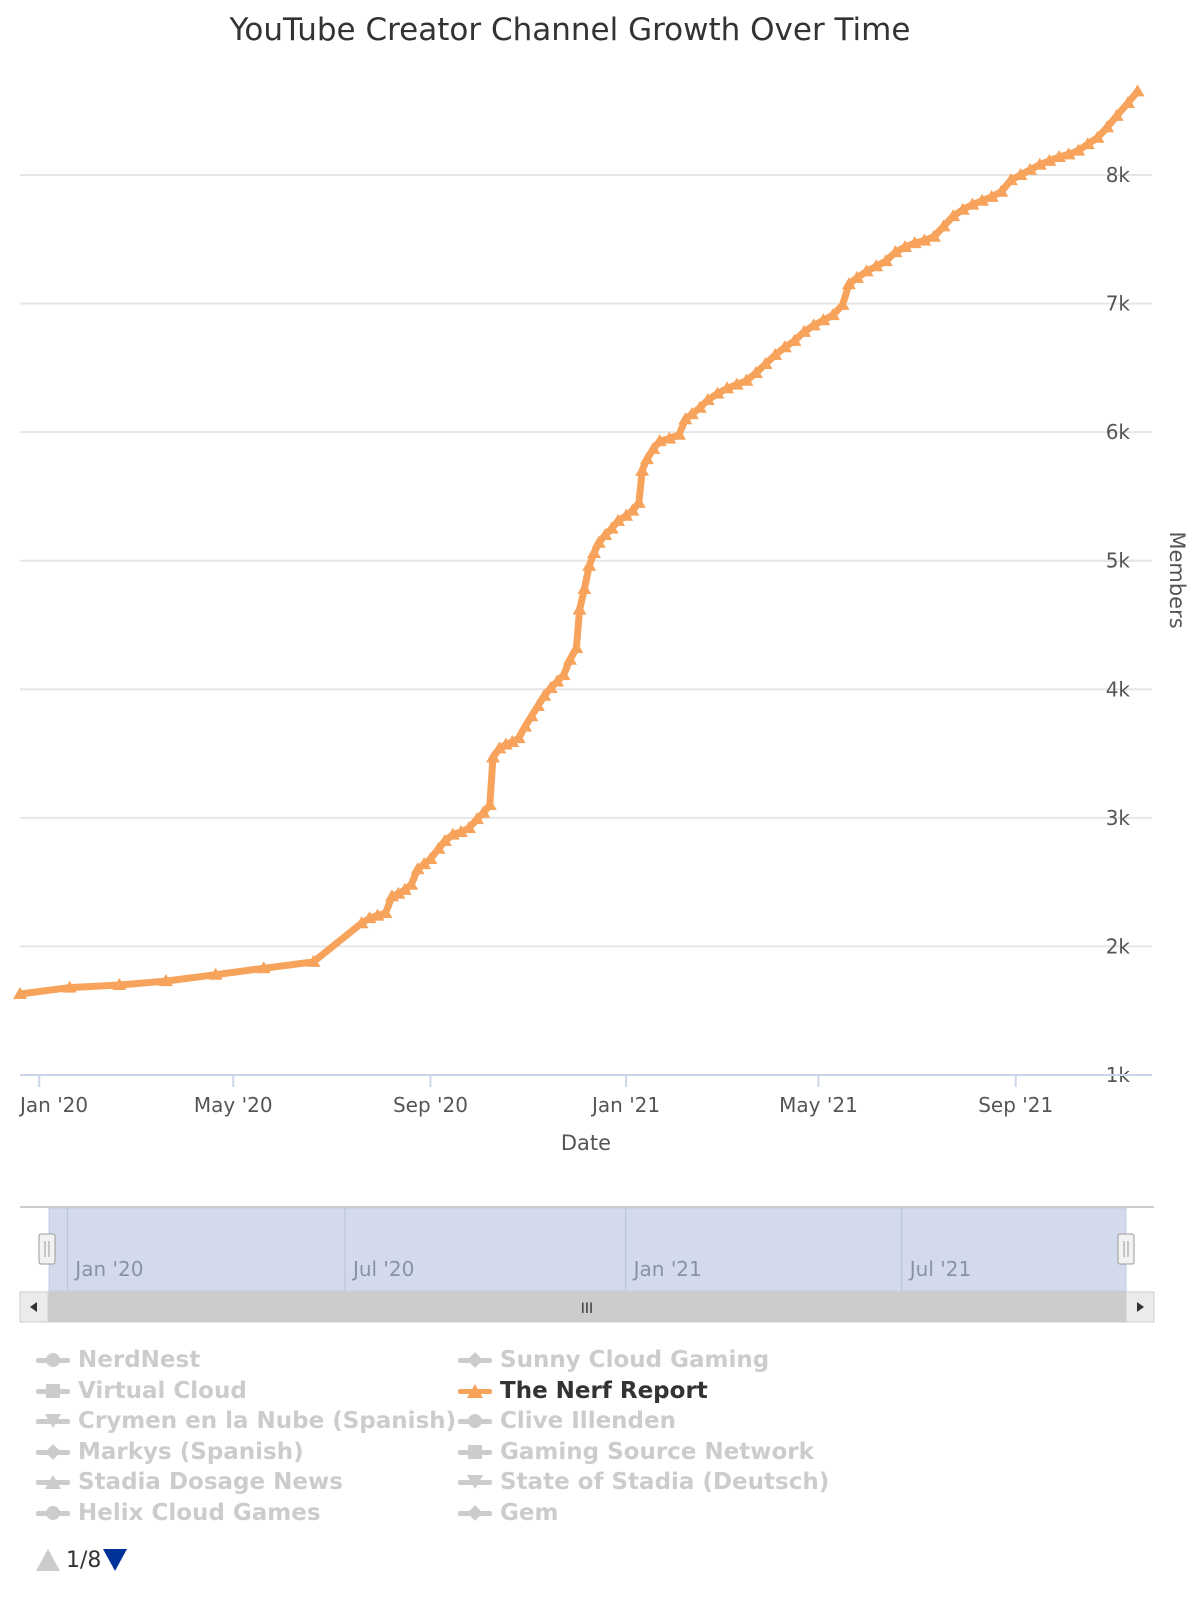  Describe the element at coordinates (47, 1249) in the screenshot. I see `navigator-left-handle` at that location.